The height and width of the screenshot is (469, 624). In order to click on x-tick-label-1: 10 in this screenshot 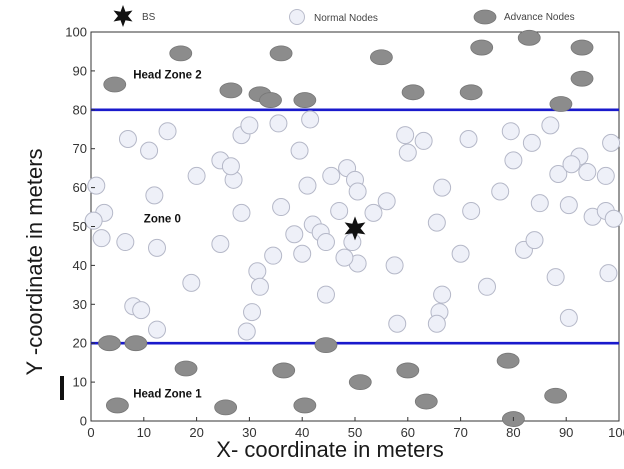, I will do `click(144, 432)`.